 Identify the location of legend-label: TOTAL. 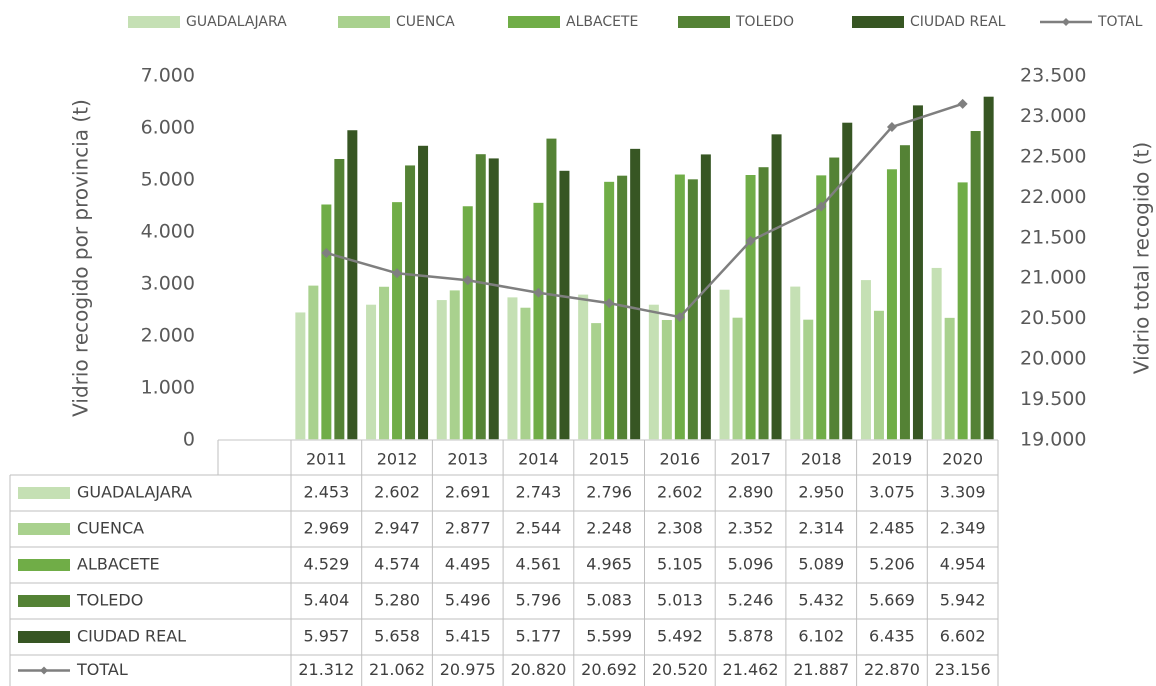
(1120, 22).